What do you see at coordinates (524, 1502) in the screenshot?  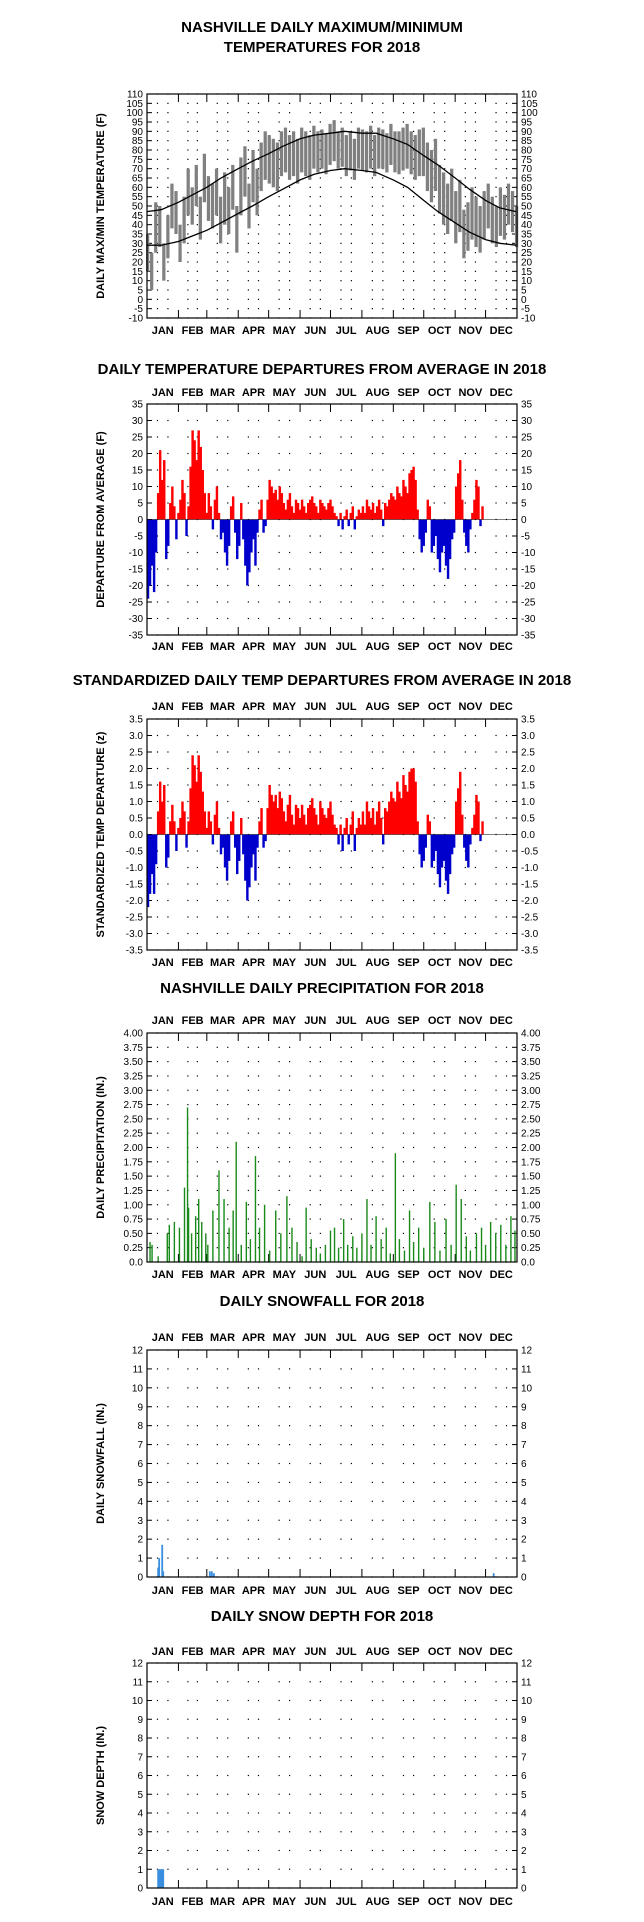 I see `y-tick-label-right: 4` at bounding box center [524, 1502].